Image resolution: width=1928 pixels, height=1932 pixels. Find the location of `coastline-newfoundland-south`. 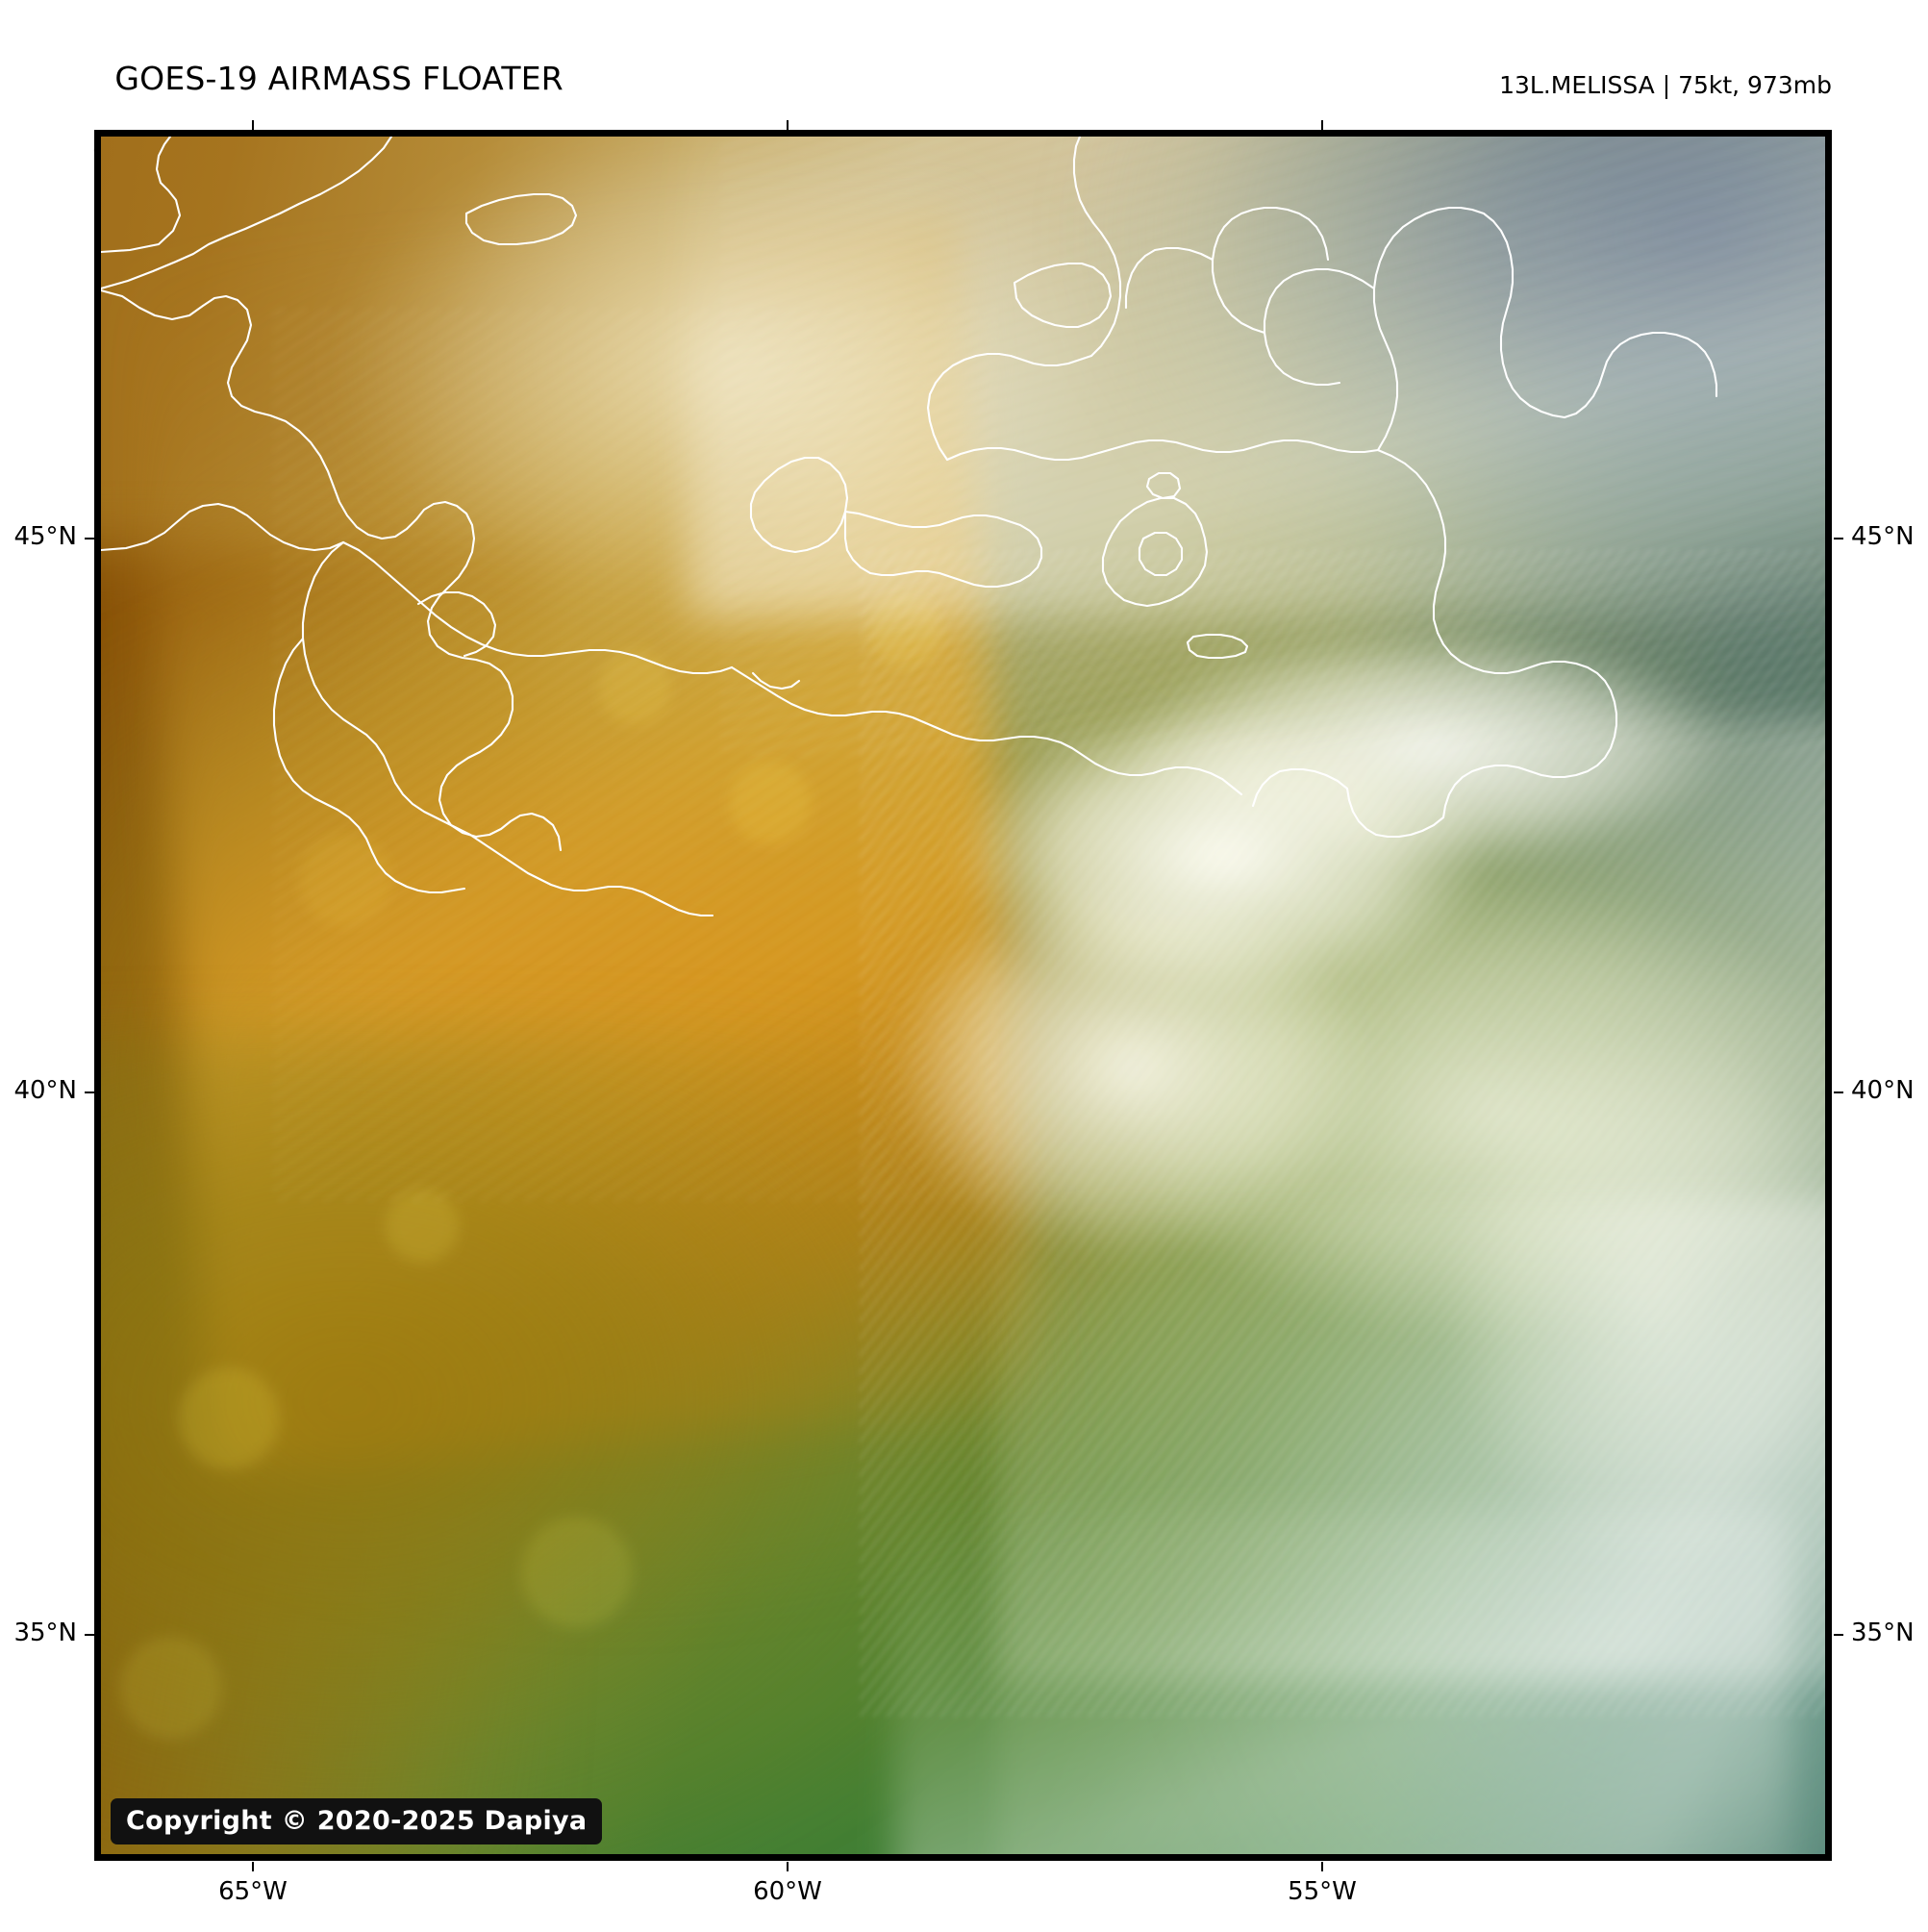

coastline-newfoundland-south is located at coordinates (1162, 450).